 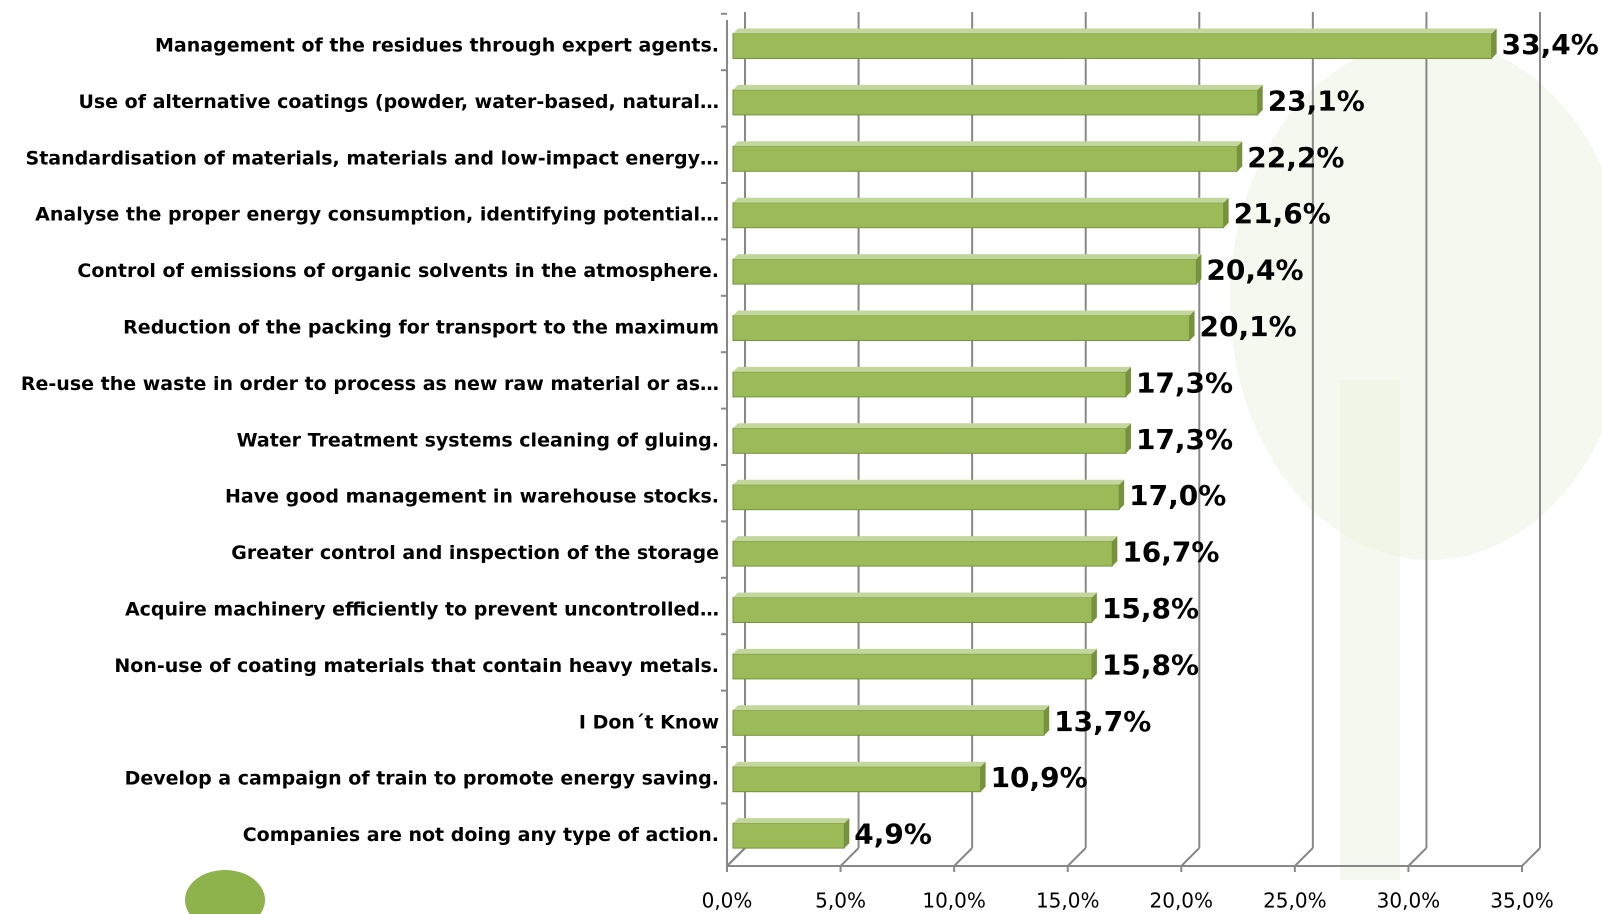 What do you see at coordinates (649, 722) in the screenshot?
I see `y-tick-label: I Don´t Know` at bounding box center [649, 722].